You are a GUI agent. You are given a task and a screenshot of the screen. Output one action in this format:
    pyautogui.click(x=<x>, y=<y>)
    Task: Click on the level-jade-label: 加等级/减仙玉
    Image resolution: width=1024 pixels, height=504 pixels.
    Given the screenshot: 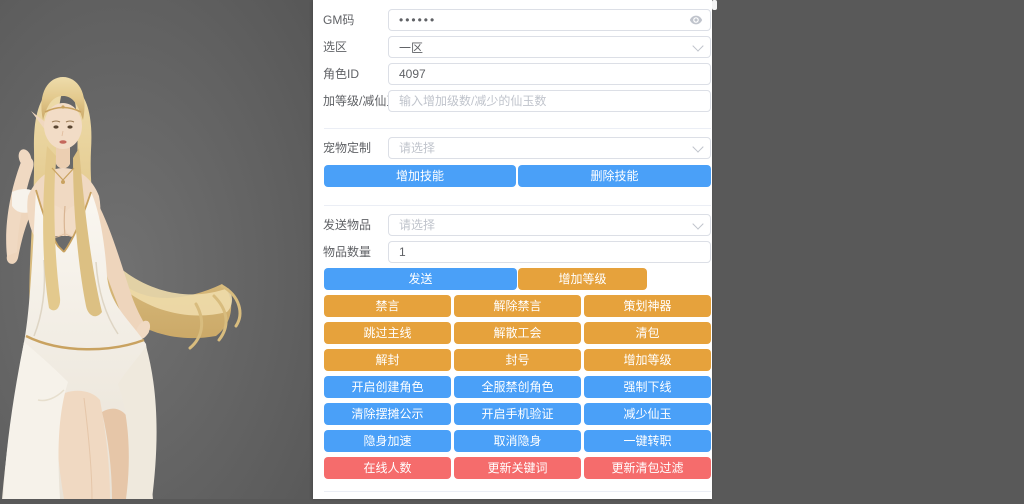 What is the action you would take?
    pyautogui.click(x=361, y=101)
    